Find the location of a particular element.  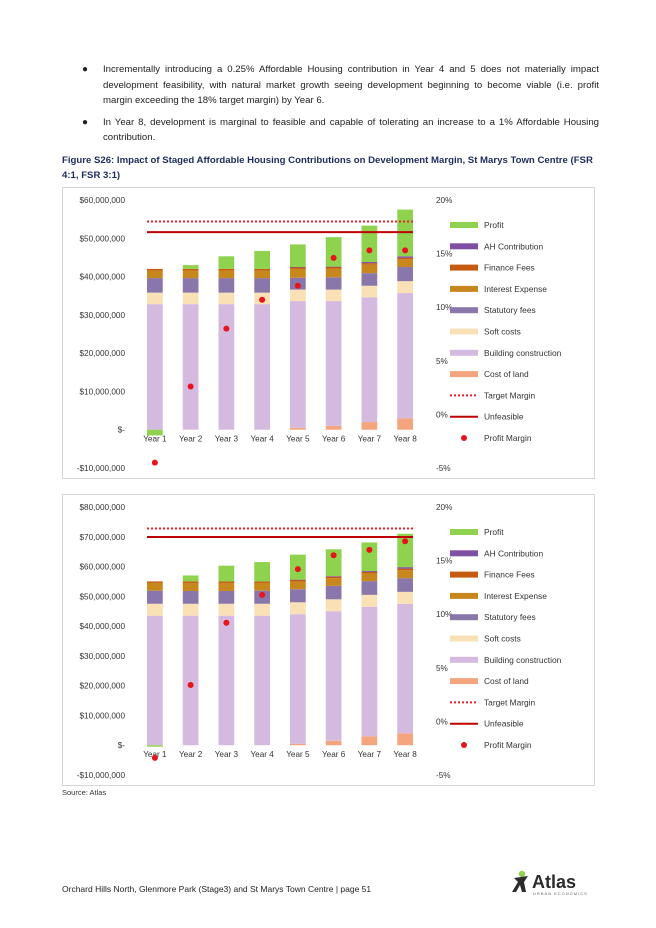

x-axis-tick-label: Year 6 is located at coordinates (334, 754).